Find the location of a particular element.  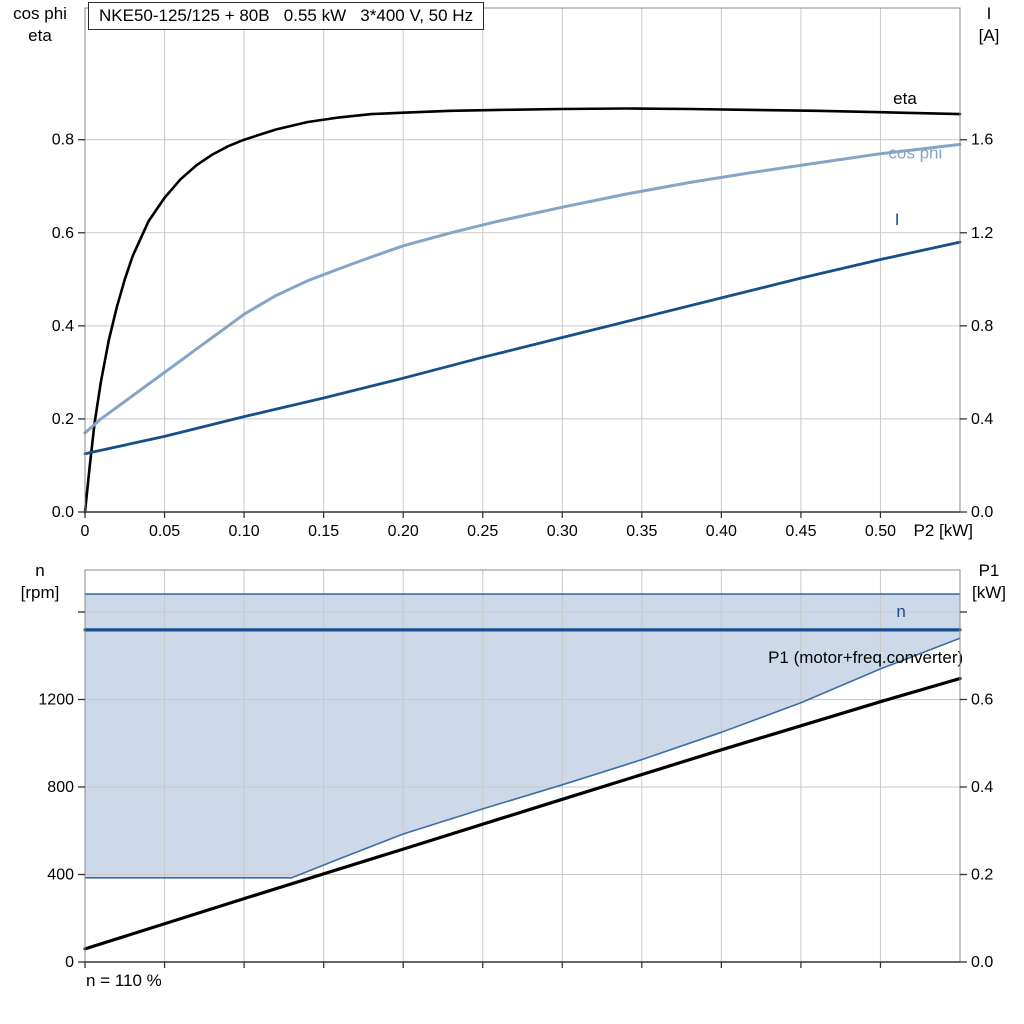

x-axis-title: P2 [kW] is located at coordinates (943, 530).